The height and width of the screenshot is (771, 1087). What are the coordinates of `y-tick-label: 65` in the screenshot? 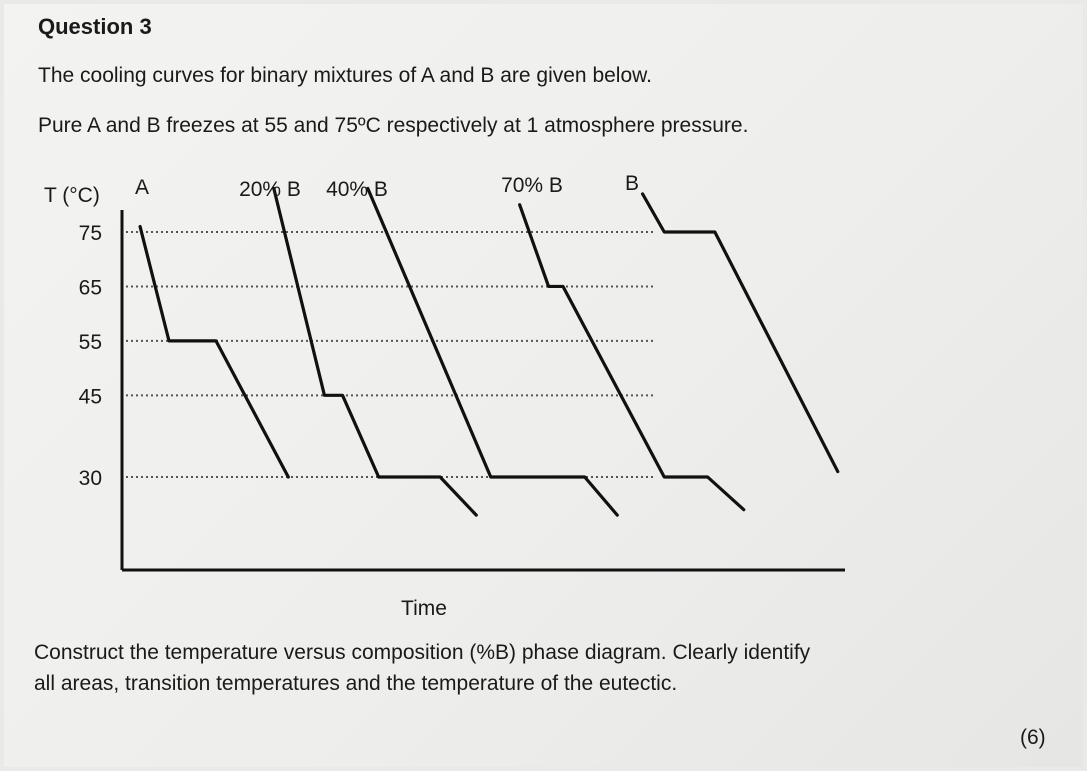 It's located at (90, 287).